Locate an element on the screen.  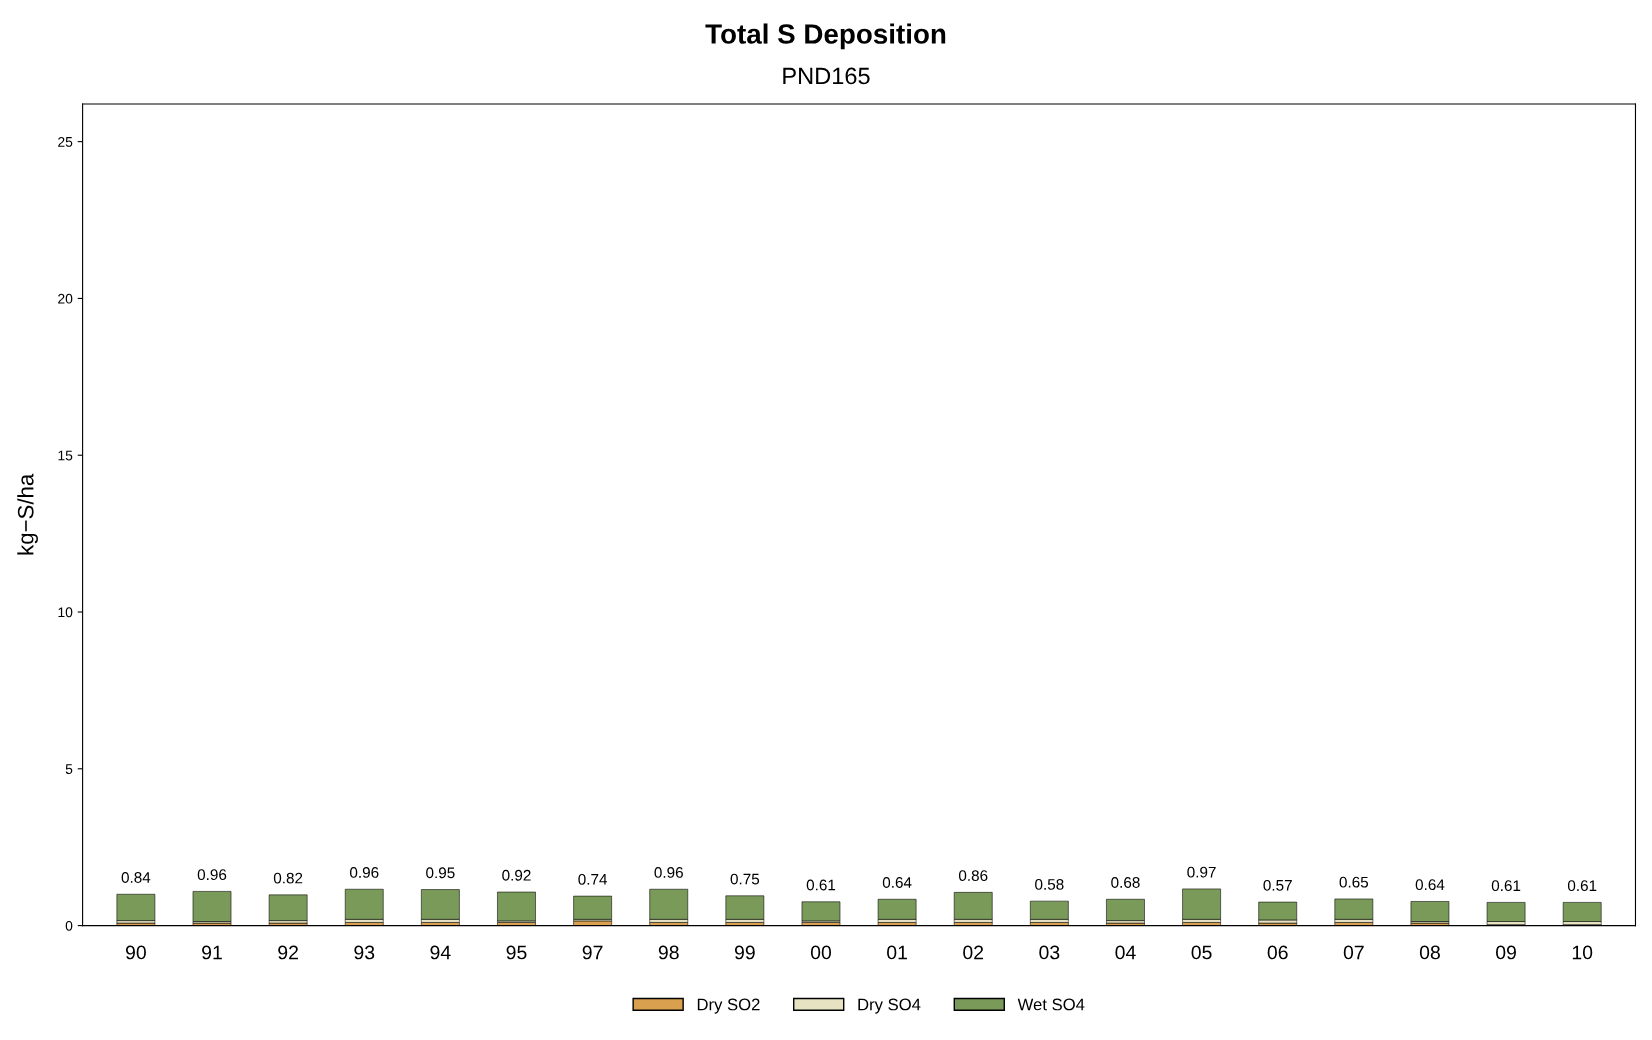
x-tick-label: 10 is located at coordinates (1582, 952).